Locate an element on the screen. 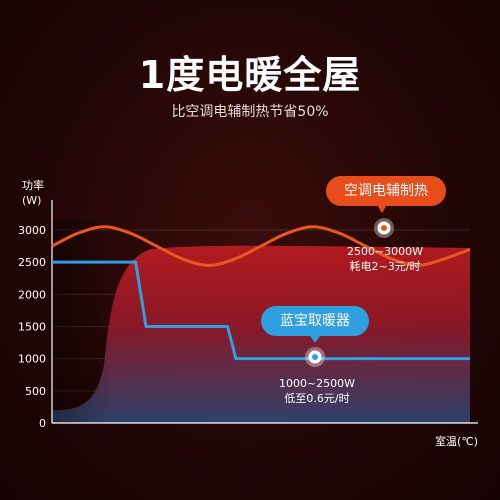 The height and width of the screenshot is (500, 500). y-tick-label: 3000 is located at coordinates (32, 230).